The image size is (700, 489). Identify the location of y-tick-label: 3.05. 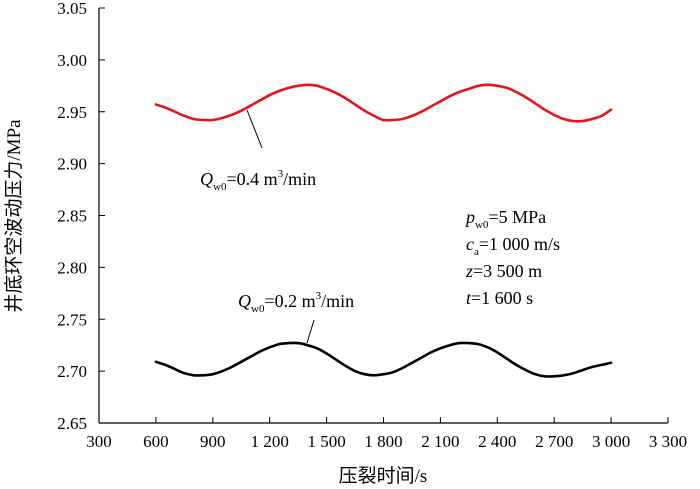
(72, 9).